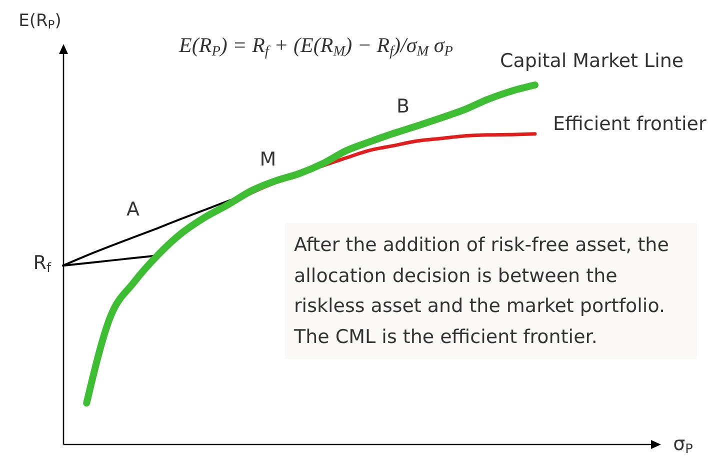 This screenshot has width=727, height=464. What do you see at coordinates (268, 159) in the screenshot?
I see `annotation: M` at bounding box center [268, 159].